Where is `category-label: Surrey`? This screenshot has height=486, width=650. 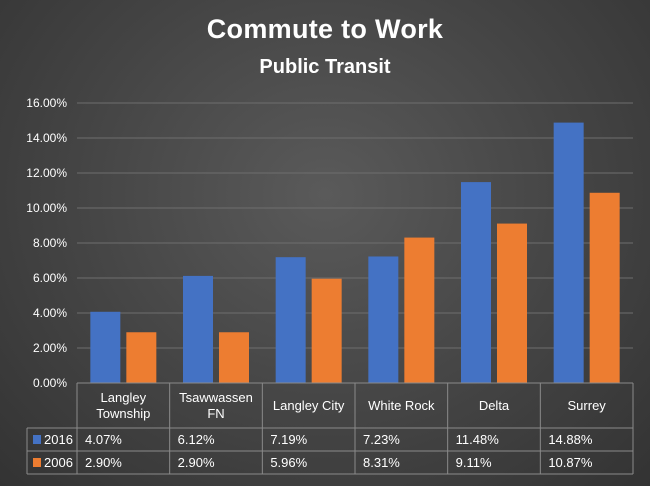
category-label: Surrey is located at coordinates (587, 405).